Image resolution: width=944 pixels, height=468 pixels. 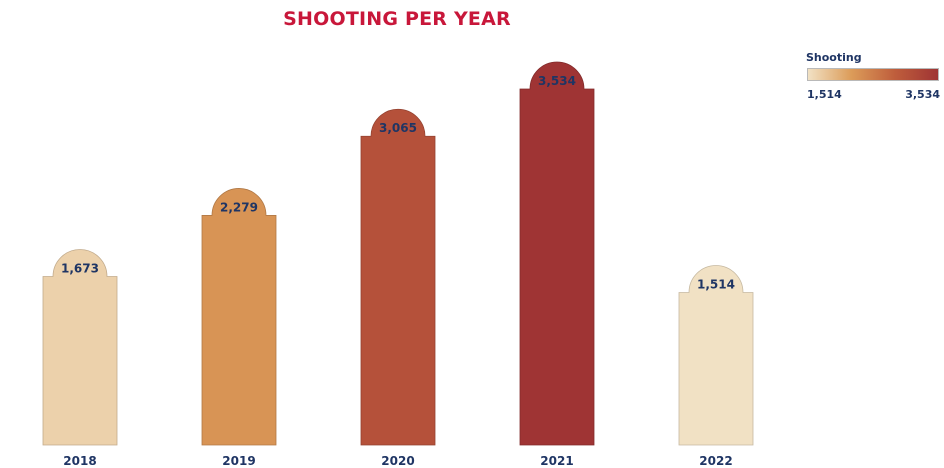 I want to click on bar-2018, so click(x=80, y=347).